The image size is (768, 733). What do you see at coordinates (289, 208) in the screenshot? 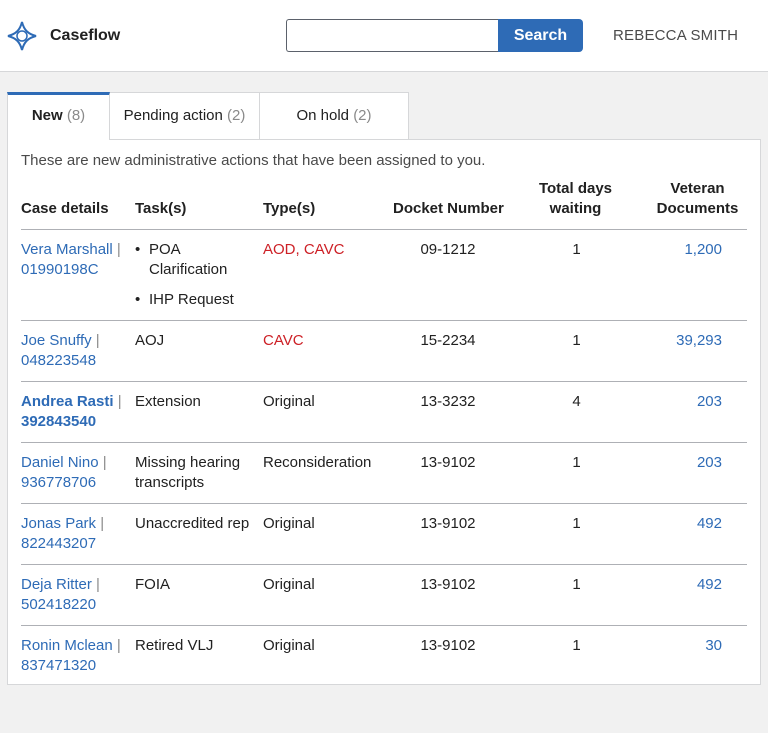
I see `column-header-types: Type(s)` at bounding box center [289, 208].